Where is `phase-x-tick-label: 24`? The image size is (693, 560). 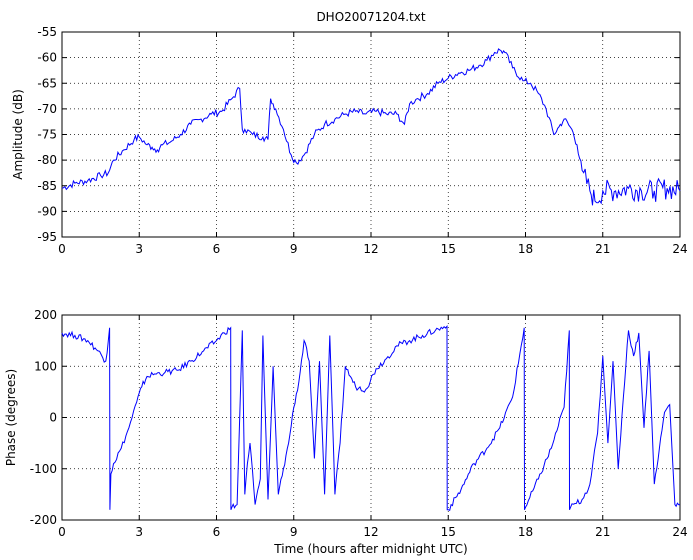
phase-x-tick-label: 24 is located at coordinates (679, 532).